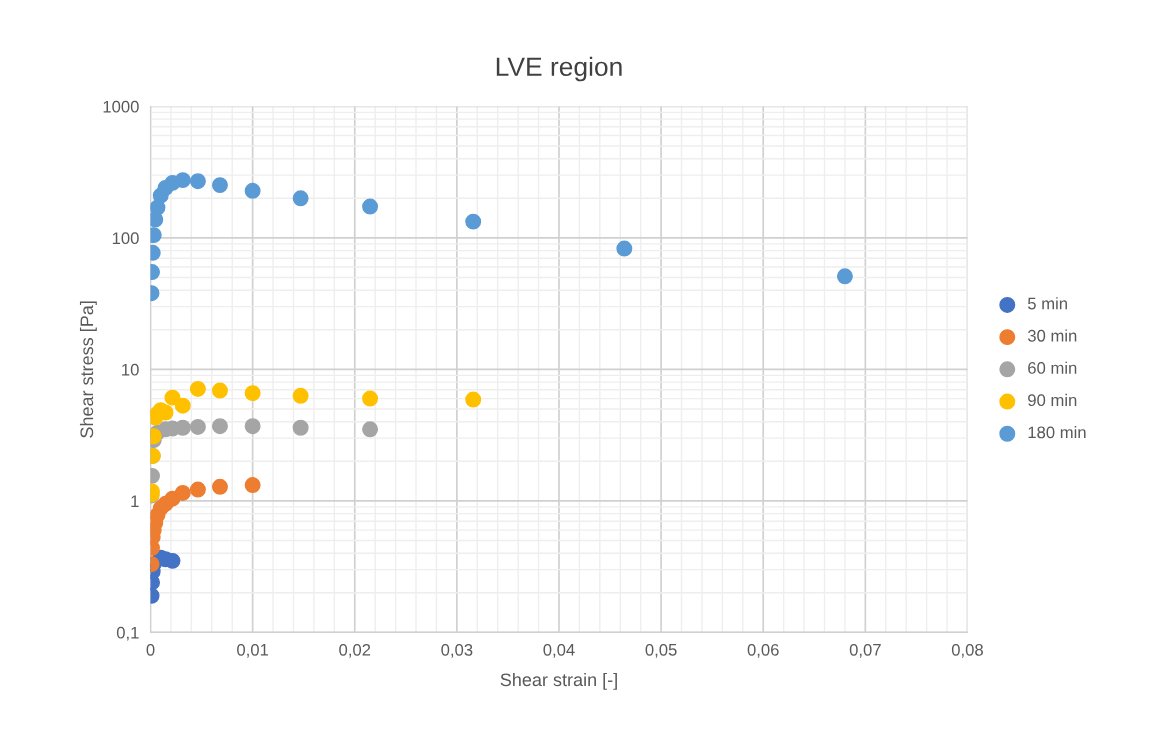 This screenshot has width=1149, height=744. What do you see at coordinates (1052, 335) in the screenshot?
I see `legend-label: 30 min` at bounding box center [1052, 335].